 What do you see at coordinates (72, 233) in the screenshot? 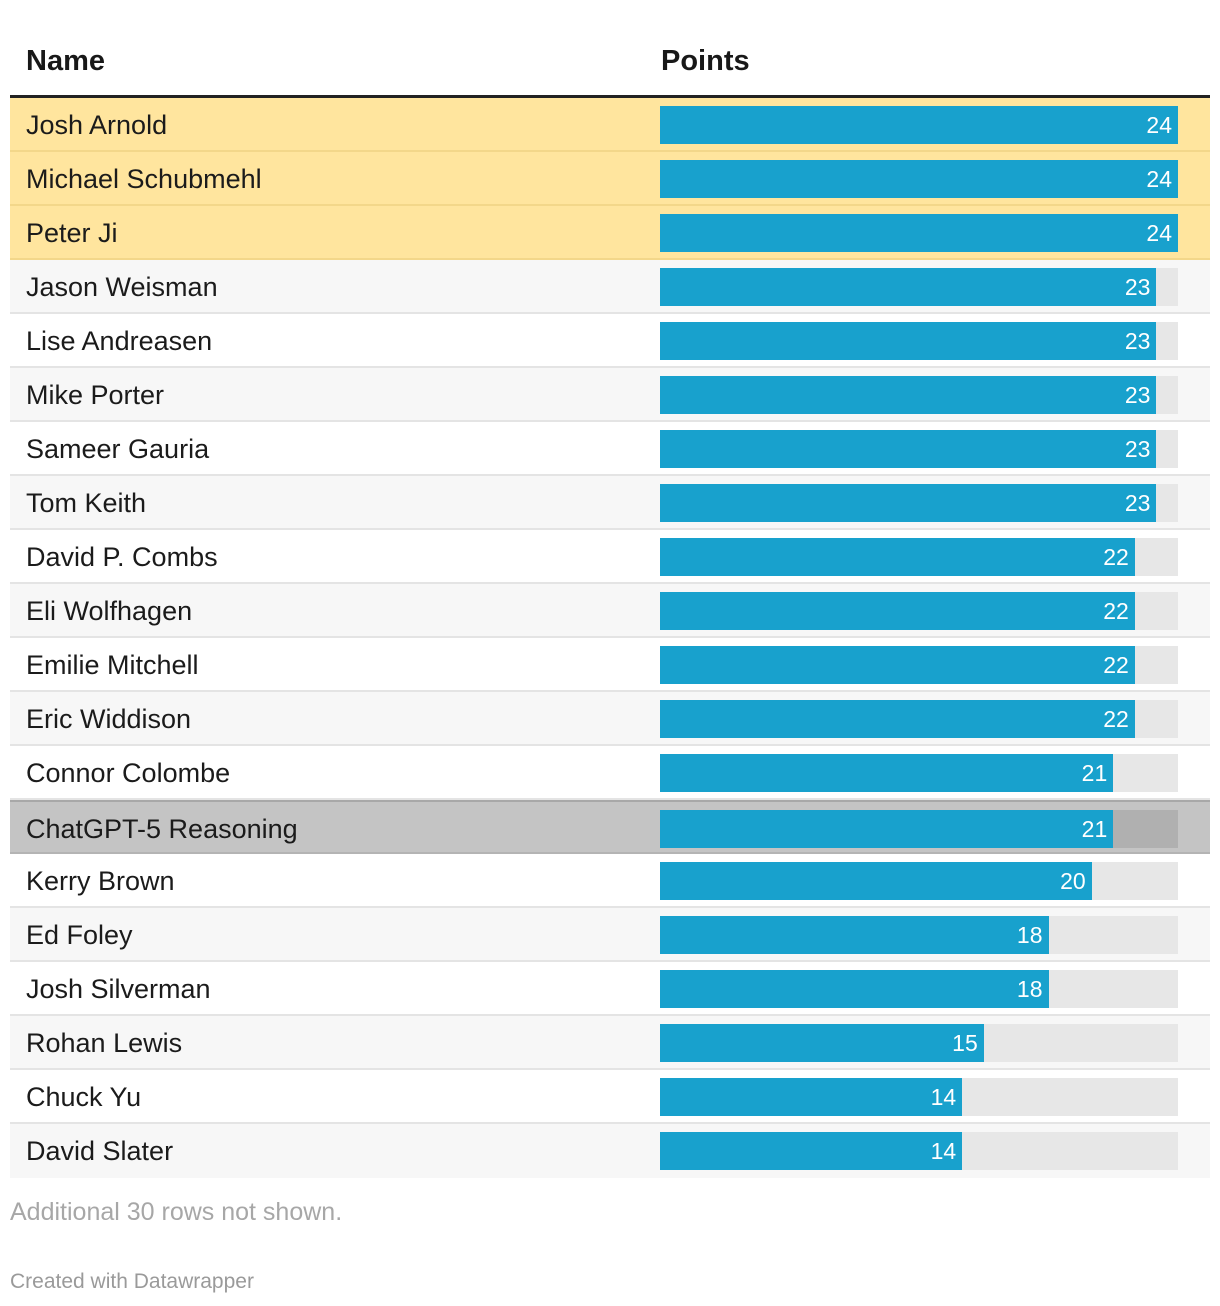
I see `row-name: Peter Ji` at bounding box center [72, 233].